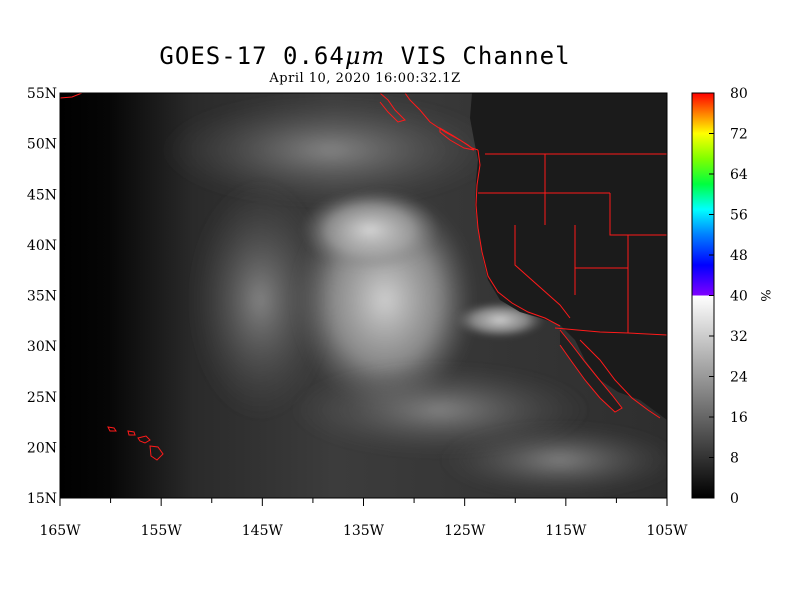 This screenshot has width=800, height=600. I want to click on north-america-land, so click(568, 256).